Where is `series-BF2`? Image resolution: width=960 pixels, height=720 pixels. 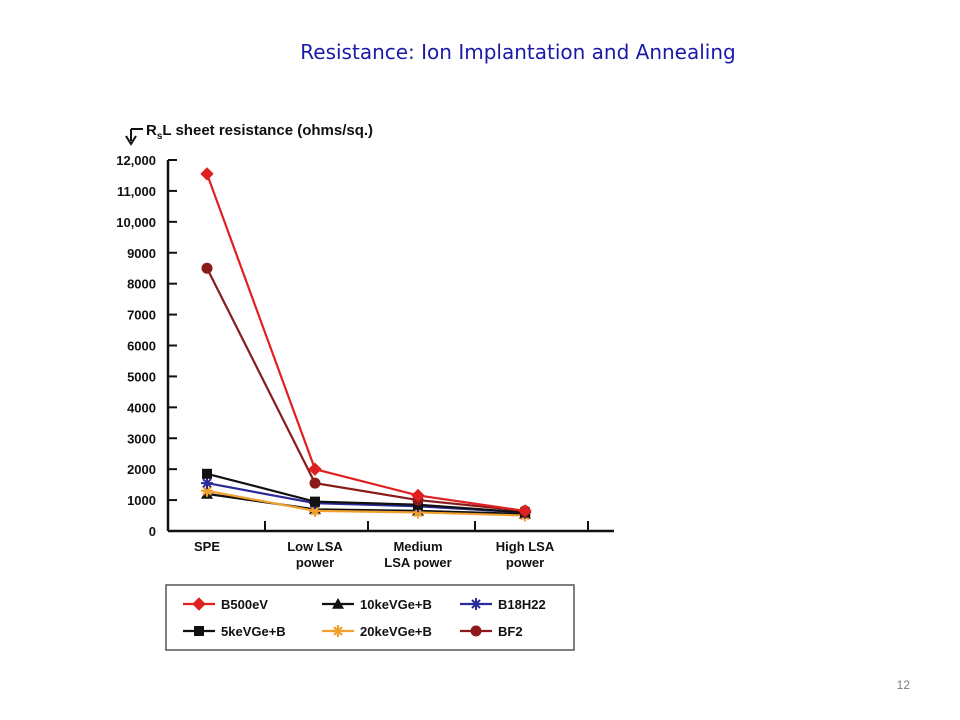 series-BF2 is located at coordinates (366, 389).